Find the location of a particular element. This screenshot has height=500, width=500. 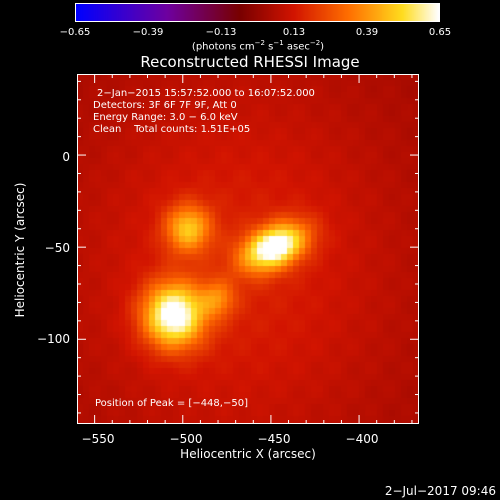

colorbar-gradient is located at coordinates (257, 12).